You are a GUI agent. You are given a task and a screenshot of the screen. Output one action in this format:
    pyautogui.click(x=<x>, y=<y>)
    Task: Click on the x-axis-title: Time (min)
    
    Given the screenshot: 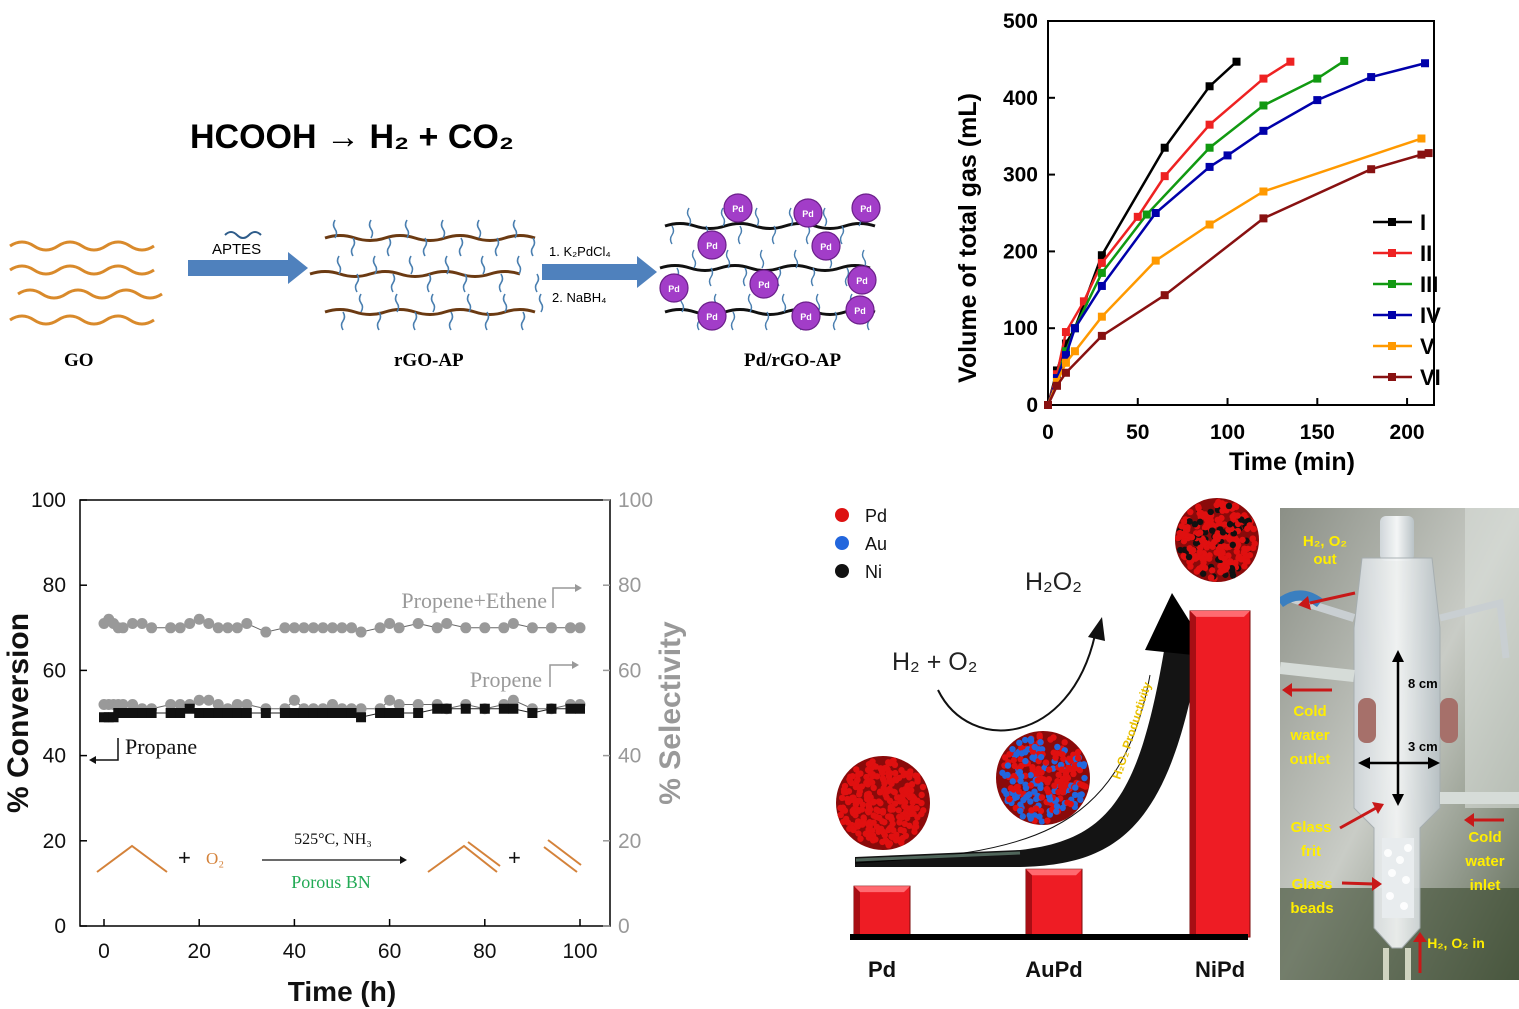 What is the action you would take?
    pyautogui.click(x=1292, y=462)
    